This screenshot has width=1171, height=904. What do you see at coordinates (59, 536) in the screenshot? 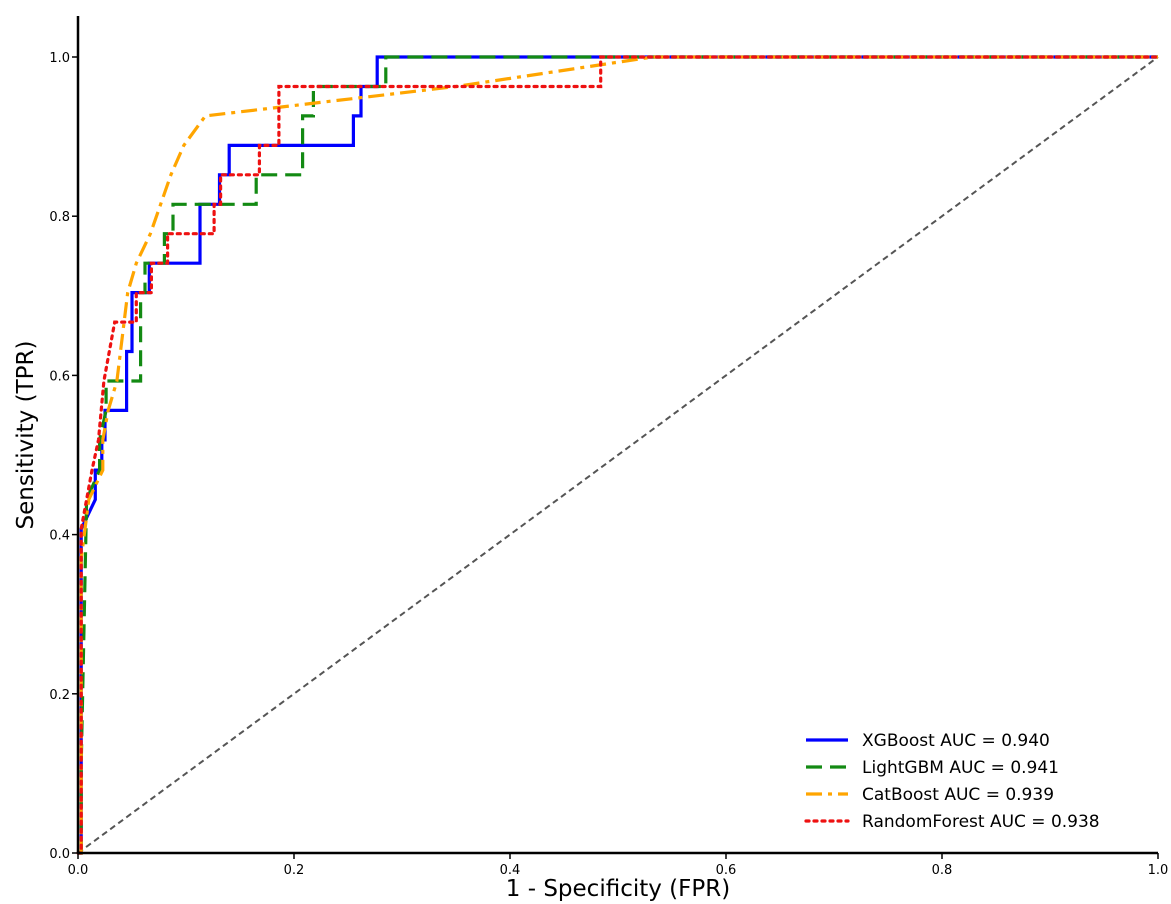
I see `y-tick-label: 0.4` at bounding box center [59, 536].